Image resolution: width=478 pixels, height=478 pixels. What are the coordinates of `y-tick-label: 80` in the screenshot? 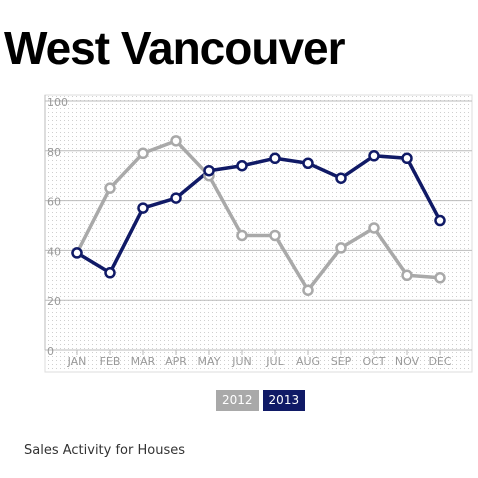 It's located at (54, 152).